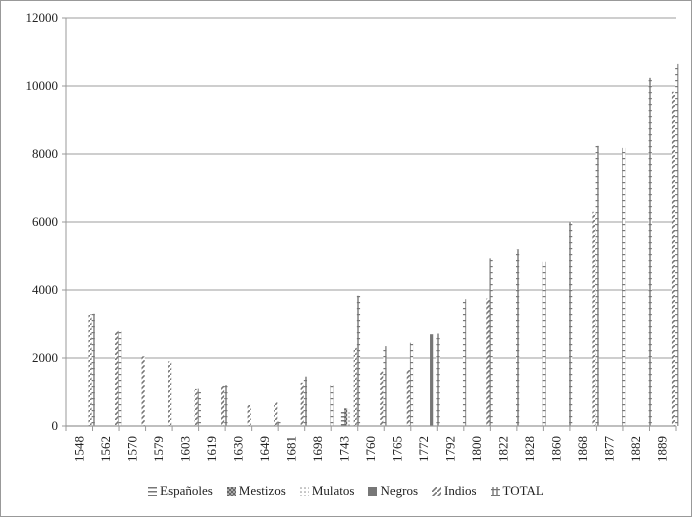  I want to click on x-tick-label: 1765, so click(397, 449).